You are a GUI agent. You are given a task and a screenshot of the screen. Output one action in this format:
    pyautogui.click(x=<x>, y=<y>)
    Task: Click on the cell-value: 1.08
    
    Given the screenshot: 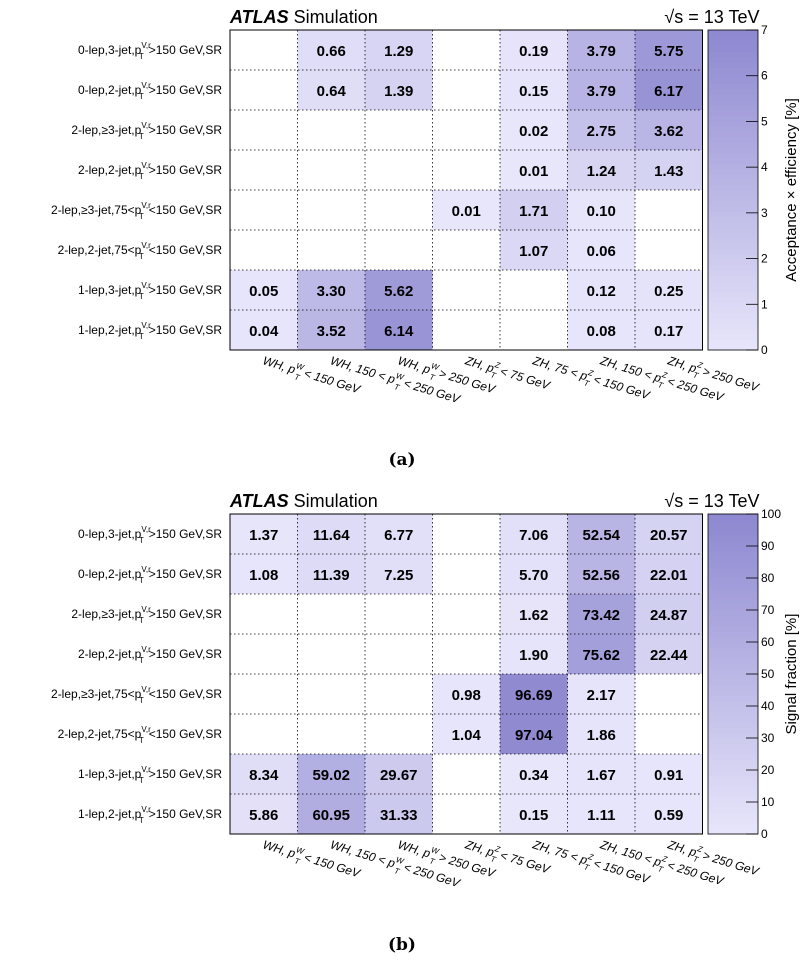 What is the action you would take?
    pyautogui.click(x=263, y=575)
    